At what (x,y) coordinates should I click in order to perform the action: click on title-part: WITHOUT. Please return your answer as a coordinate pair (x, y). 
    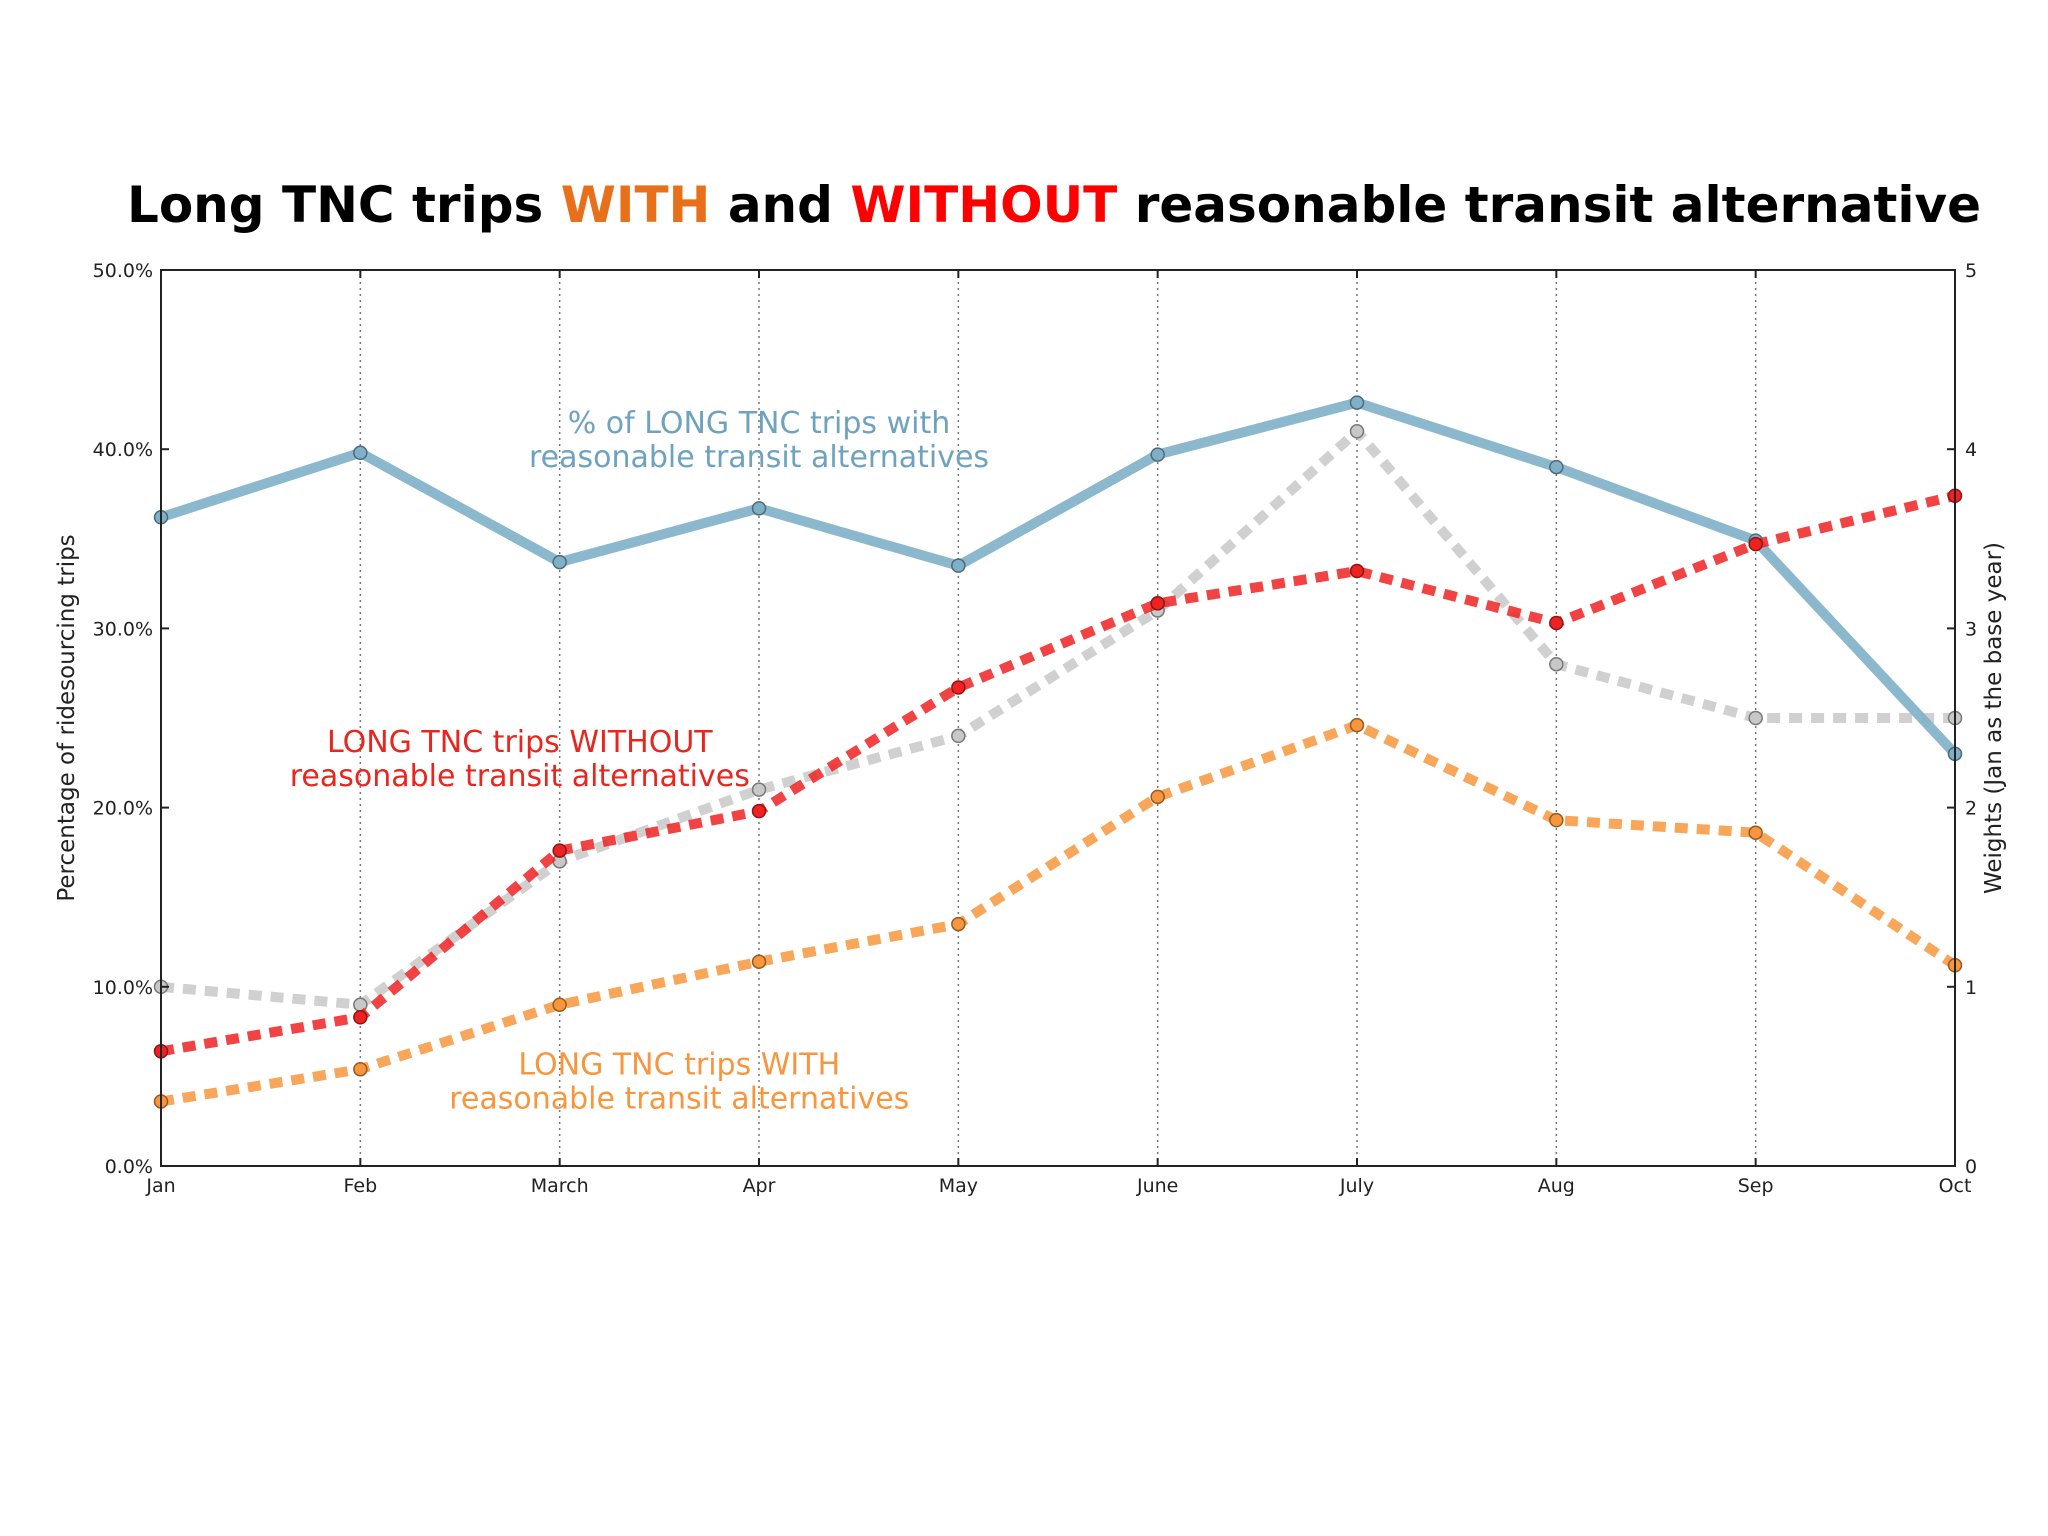
    Looking at the image, I should click on (983, 205).